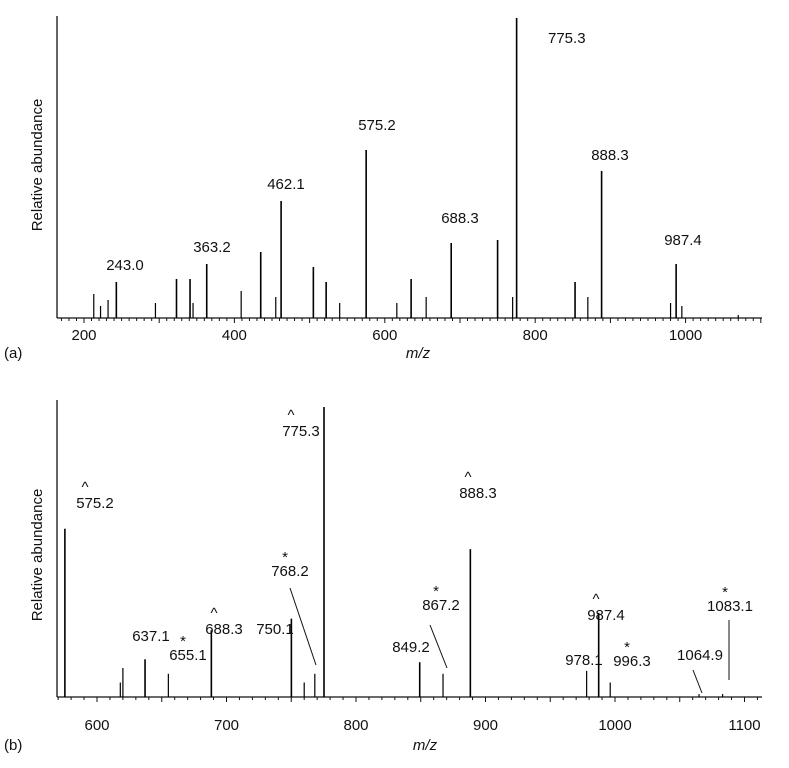 The height and width of the screenshot is (768, 789). I want to click on y-axis-label-a: Relative abundance, so click(37, 165).